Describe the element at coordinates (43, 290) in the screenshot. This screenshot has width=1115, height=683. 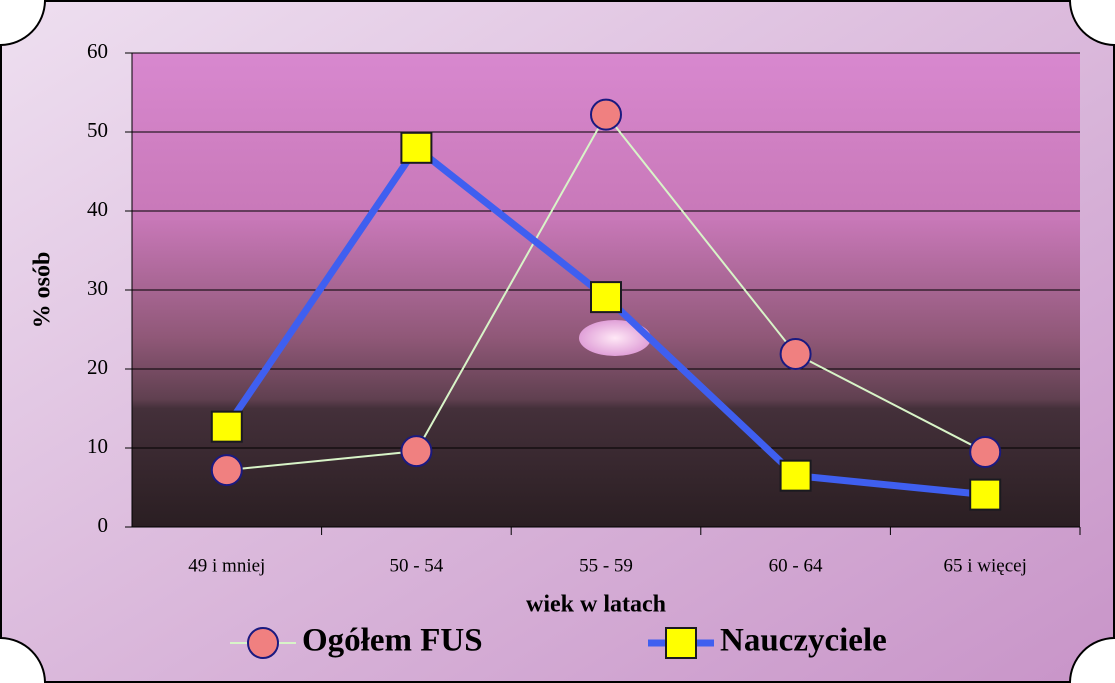
I see `y-axis-title: % osób` at that location.